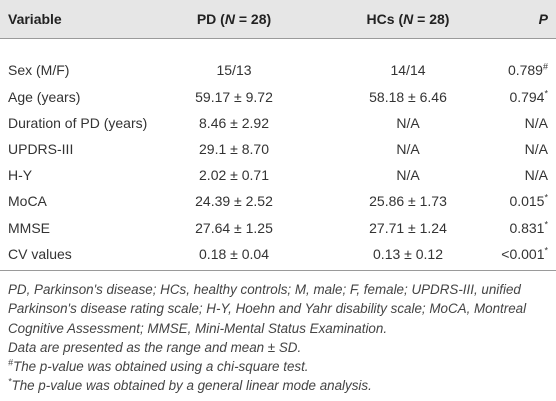 This screenshot has width=556, height=401. Describe the element at coordinates (234, 228) in the screenshot. I see `table-cell: 27.64 ± 1.25` at that location.